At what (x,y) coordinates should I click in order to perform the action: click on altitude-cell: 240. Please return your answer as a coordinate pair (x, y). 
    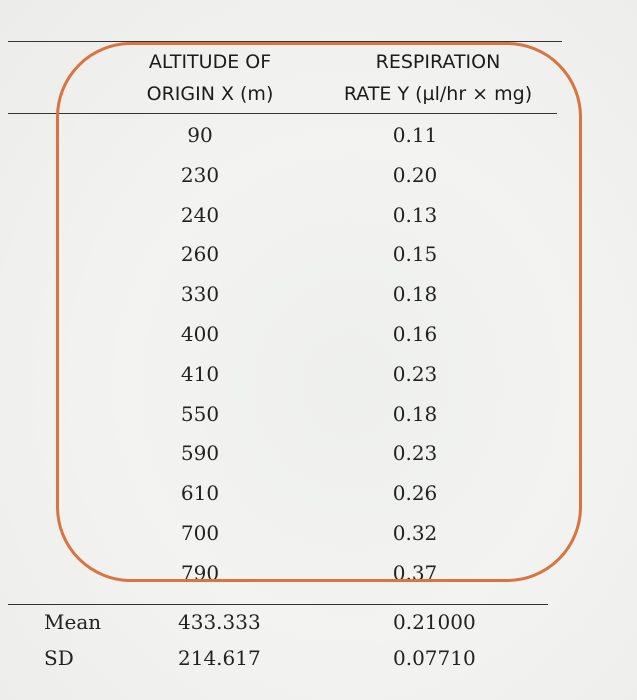
    Looking at the image, I should click on (200, 214).